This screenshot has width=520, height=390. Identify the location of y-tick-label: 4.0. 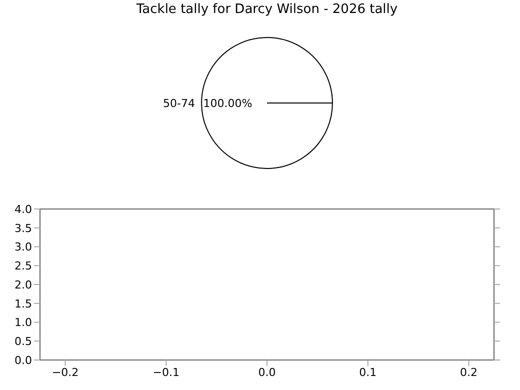
(23, 209).